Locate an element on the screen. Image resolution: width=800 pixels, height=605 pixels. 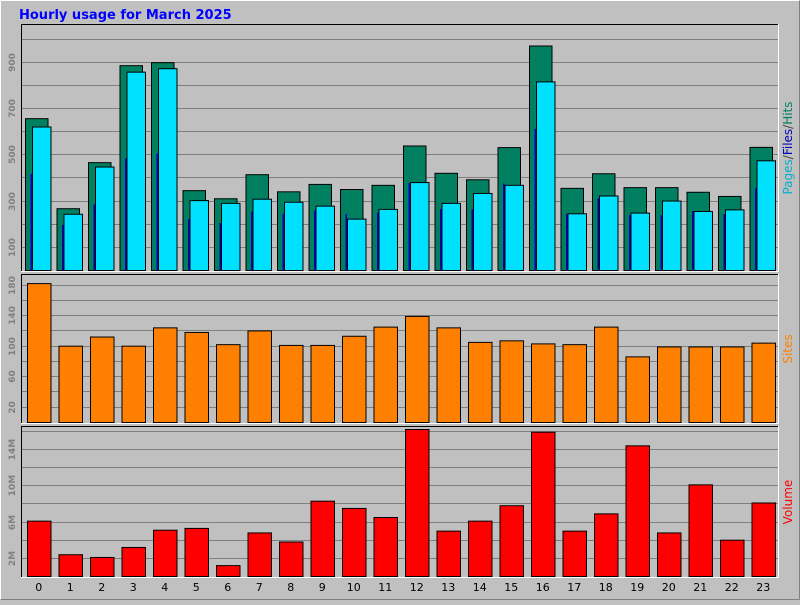
x-tick-label: 22 is located at coordinates (732, 587).